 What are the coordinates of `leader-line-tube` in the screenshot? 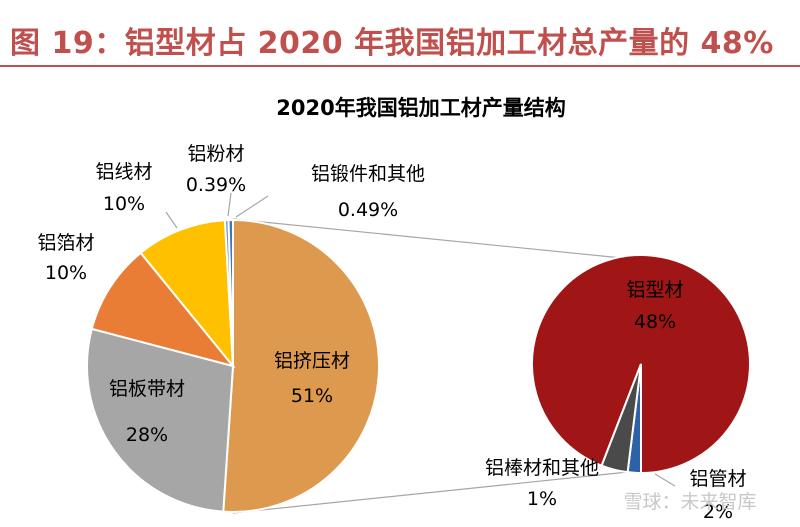 It's located at (665, 480).